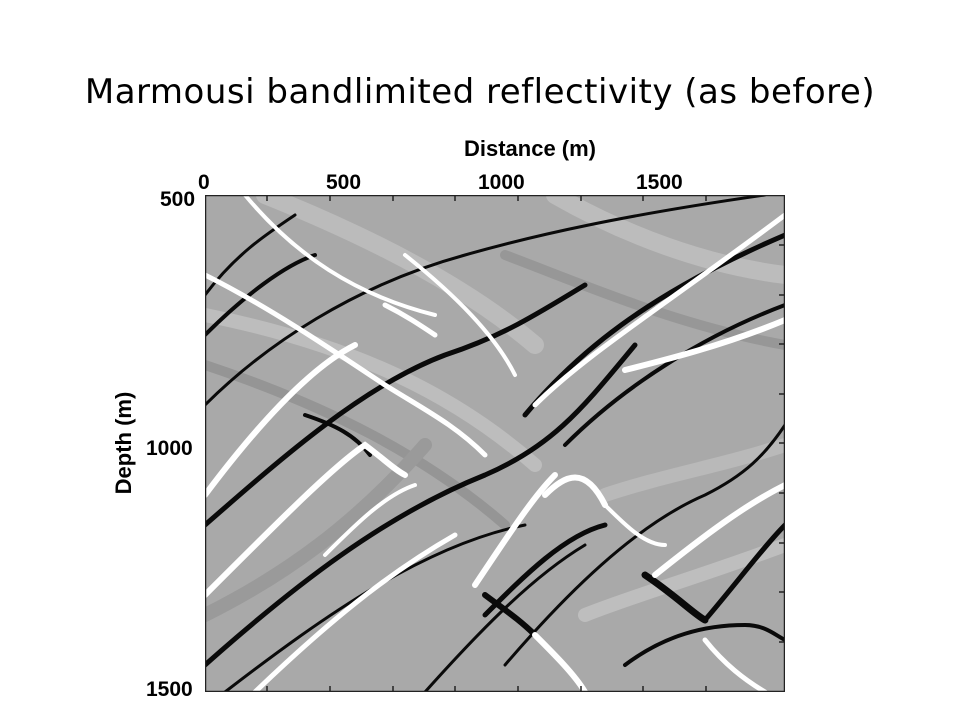 This screenshot has height=720, width=960. What do you see at coordinates (204, 182) in the screenshot?
I see `x-tick-label: 0` at bounding box center [204, 182].